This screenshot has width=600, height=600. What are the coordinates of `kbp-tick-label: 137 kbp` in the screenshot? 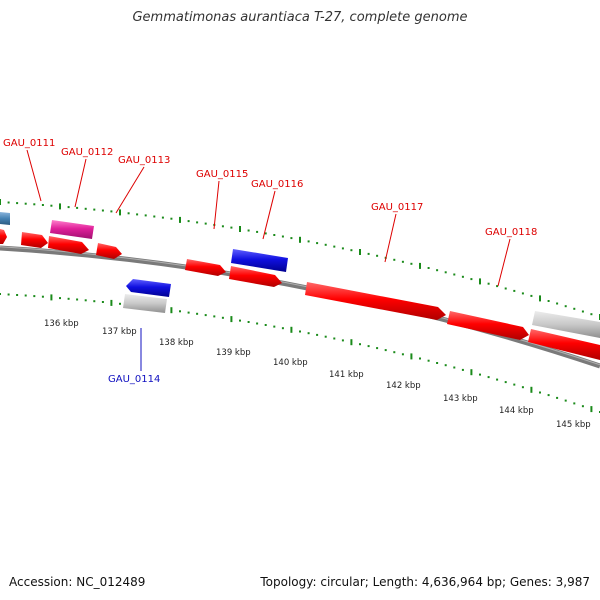 It's located at (119, 332).